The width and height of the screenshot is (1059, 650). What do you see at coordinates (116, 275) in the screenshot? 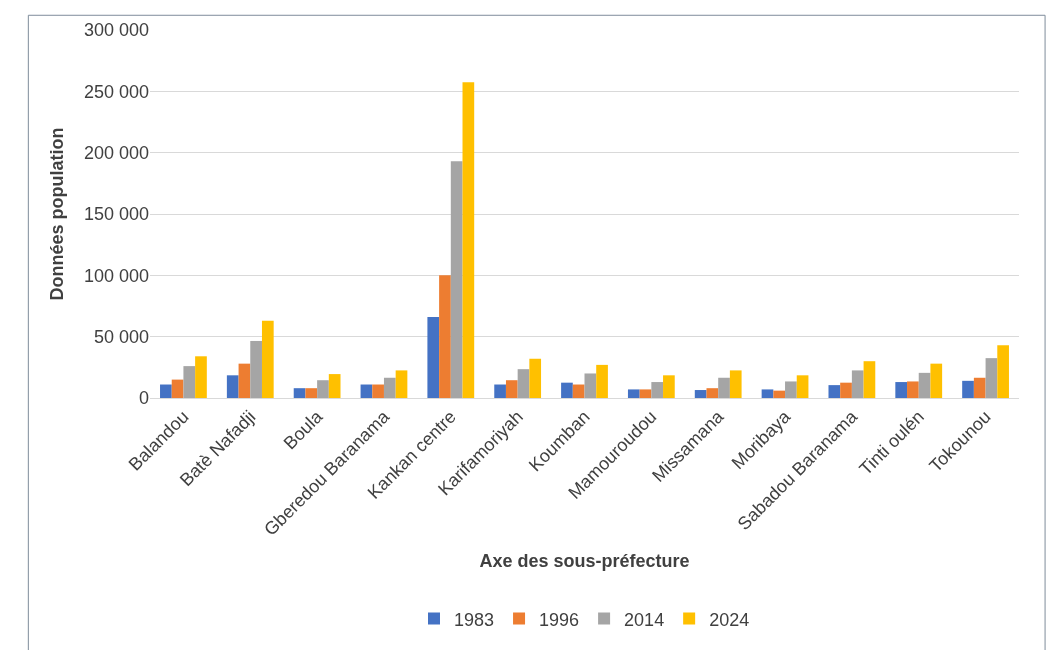
I see `y-tick-label: 100 000` at bounding box center [116, 275].